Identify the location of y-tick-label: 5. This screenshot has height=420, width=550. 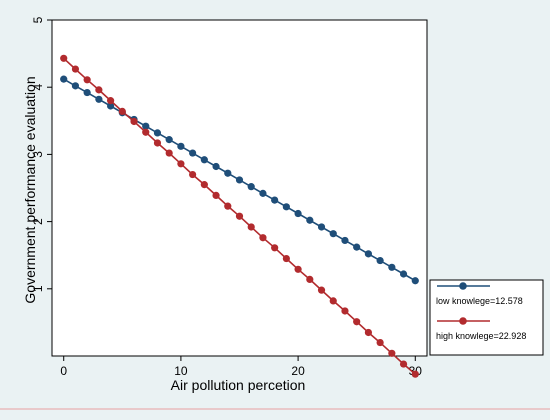
(38, 19).